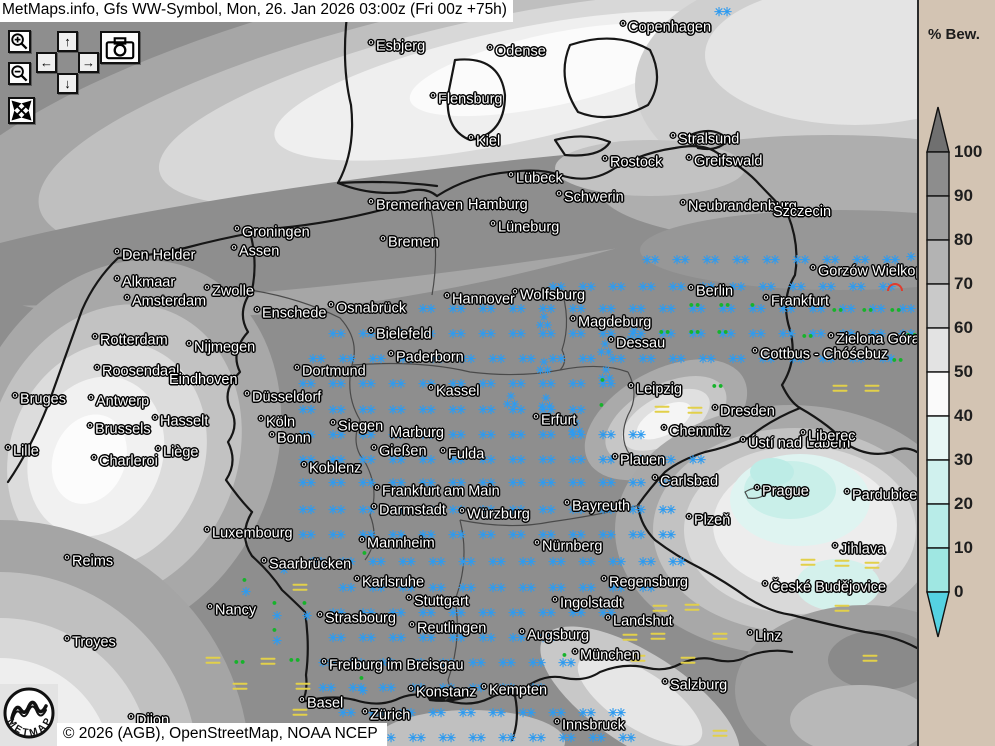  What do you see at coordinates (963, 547) in the screenshot?
I see `colorbar-tick: 10` at bounding box center [963, 547].